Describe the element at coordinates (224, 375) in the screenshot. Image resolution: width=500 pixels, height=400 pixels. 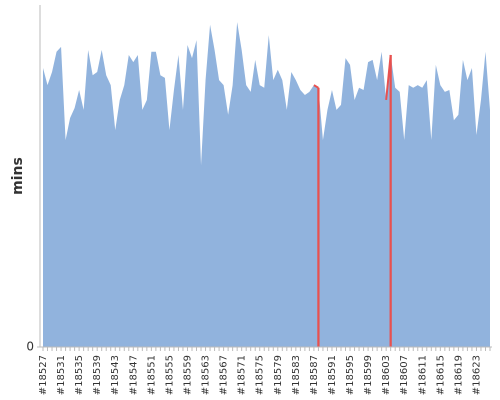
I see `x-tick-label: #18567` at that location.